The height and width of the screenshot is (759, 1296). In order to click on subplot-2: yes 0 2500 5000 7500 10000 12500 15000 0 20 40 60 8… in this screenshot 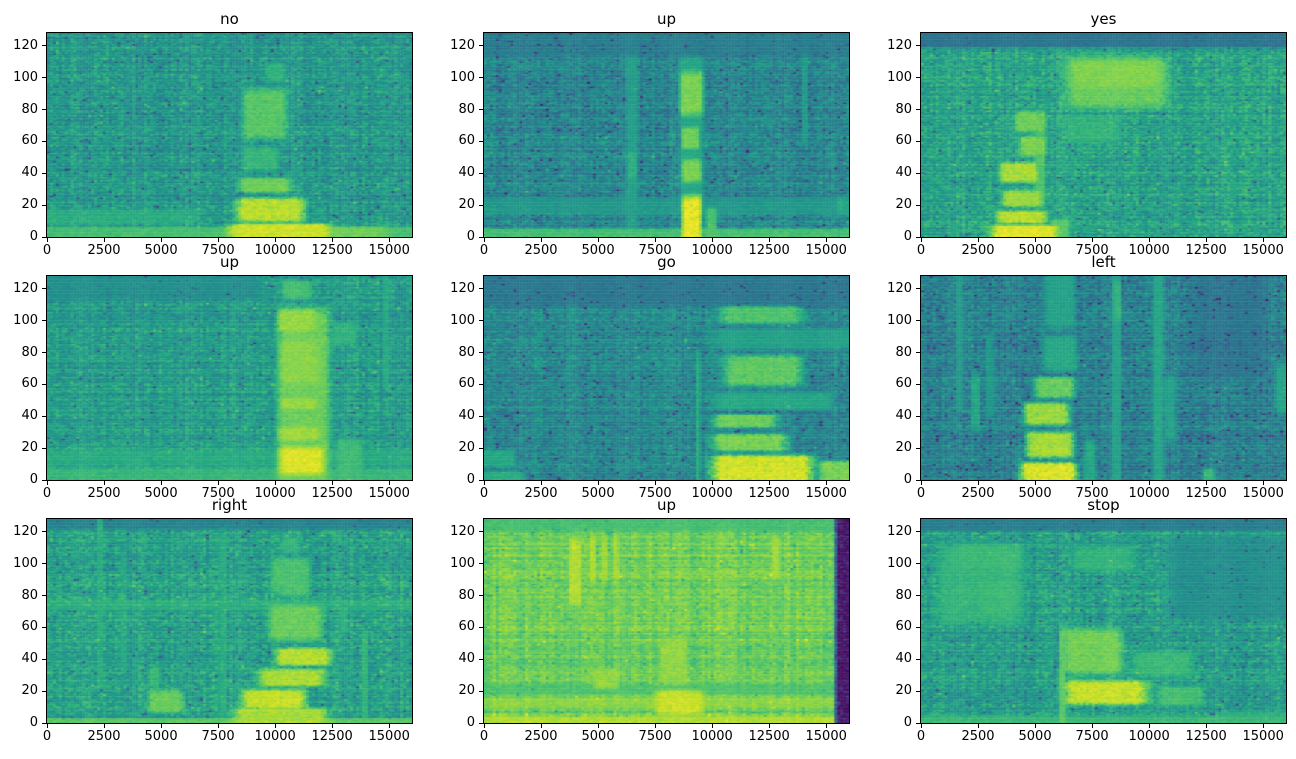, I will do `click(1087, 134)`.